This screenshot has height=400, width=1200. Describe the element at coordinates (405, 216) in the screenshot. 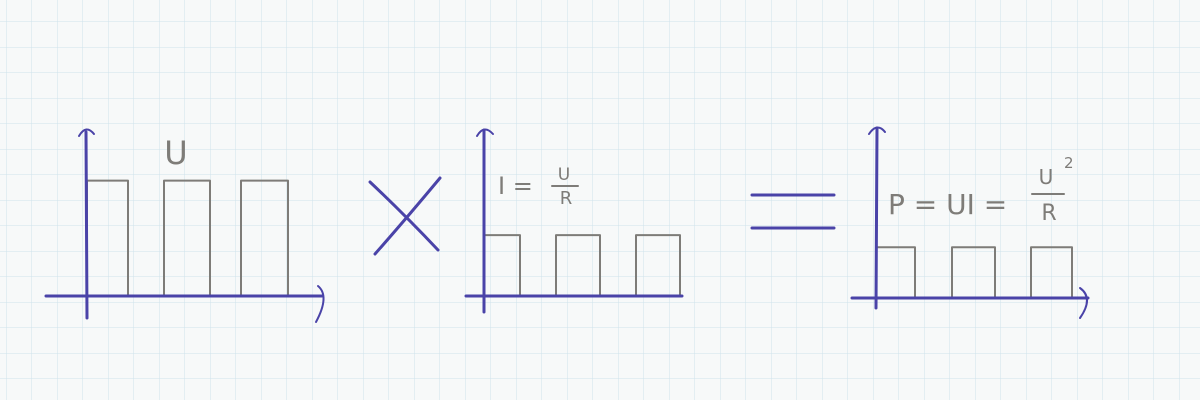

I see `multiply-sign-icon` at that location.